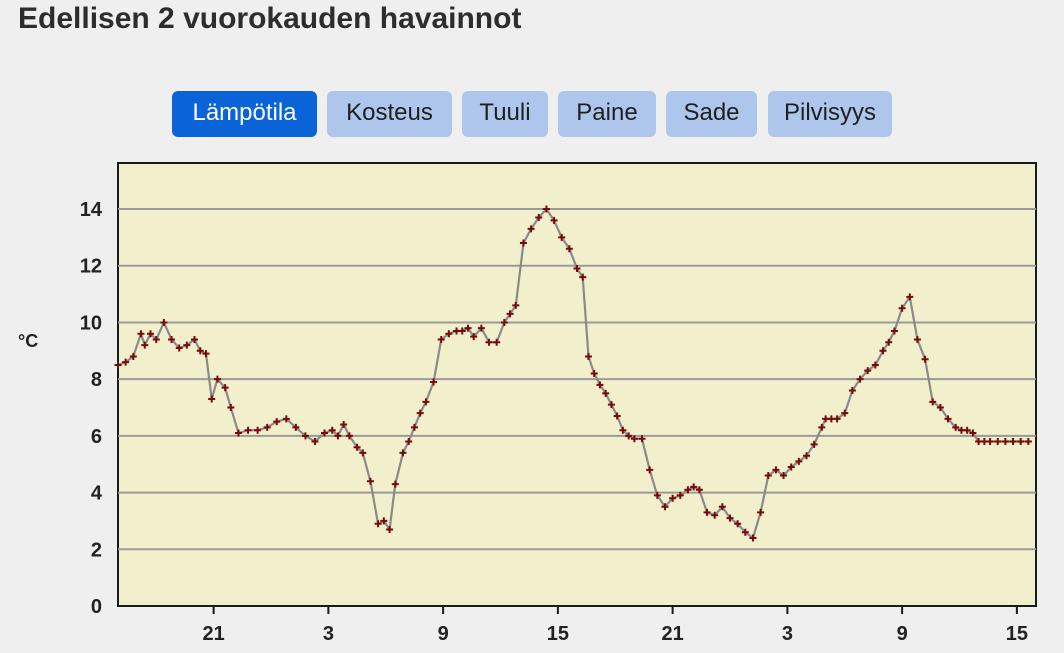 The width and height of the screenshot is (1064, 653). Describe the element at coordinates (607, 114) in the screenshot. I see `tab-paine: Paine` at that location.